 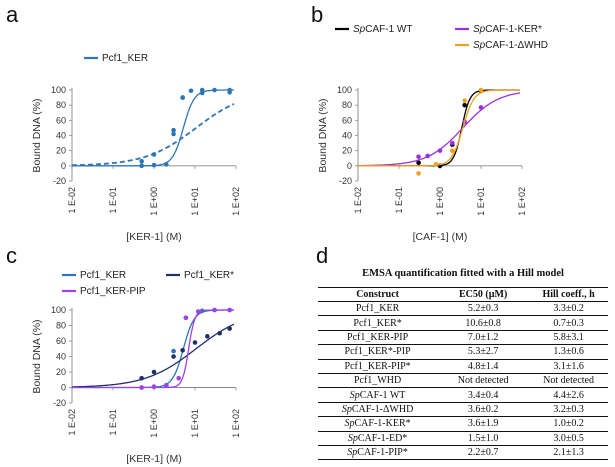 I want to click on table-row: SpCAF-1-PIP* 2.2±0.7 2.1±1.3, so click(x=463, y=453).